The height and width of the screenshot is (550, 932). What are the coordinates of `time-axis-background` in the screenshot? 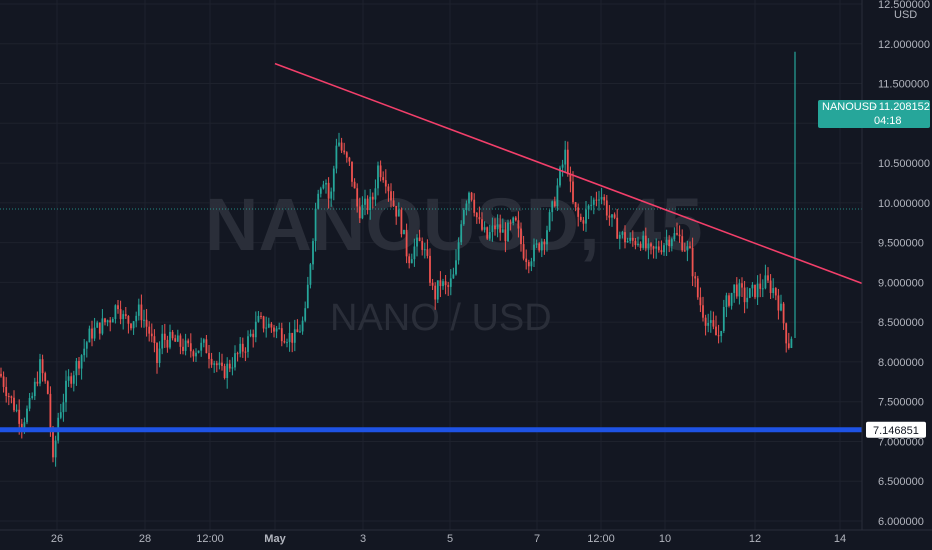 It's located at (466, 540).